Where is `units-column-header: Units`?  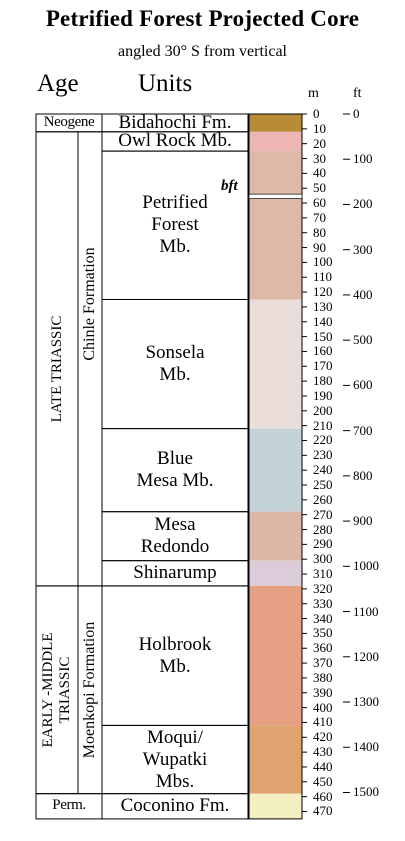 units-column-header: Units is located at coordinates (165, 83).